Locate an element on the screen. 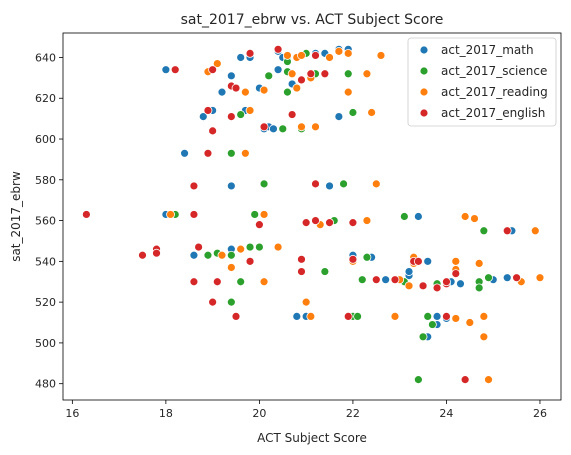  x-tick-label: 16 is located at coordinates (72, 413).